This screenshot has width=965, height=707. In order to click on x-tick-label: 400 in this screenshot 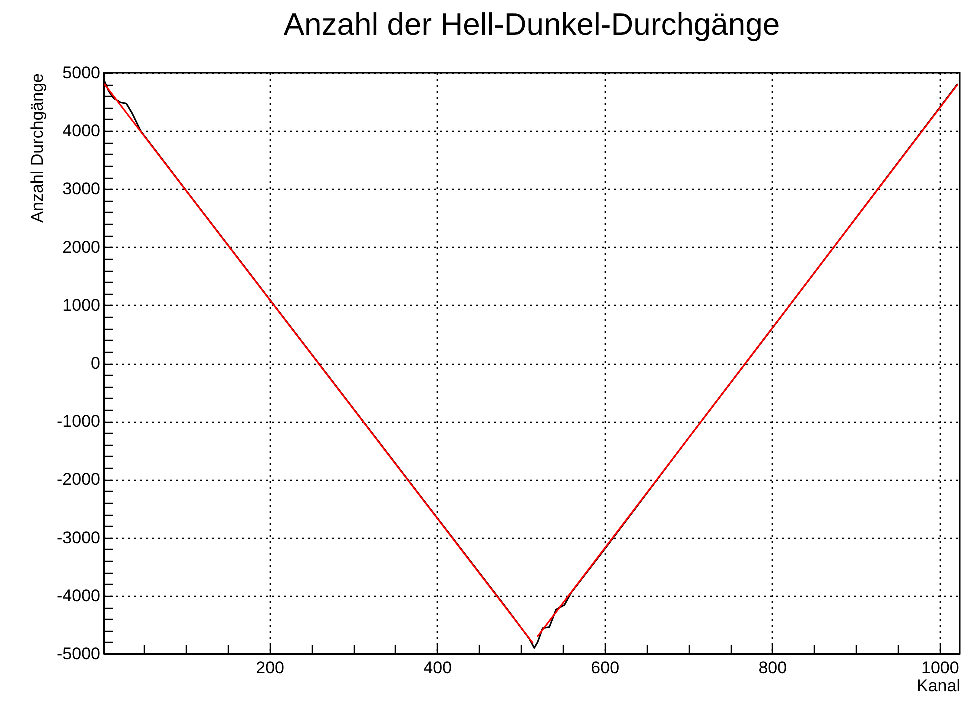, I will do `click(438, 668)`.